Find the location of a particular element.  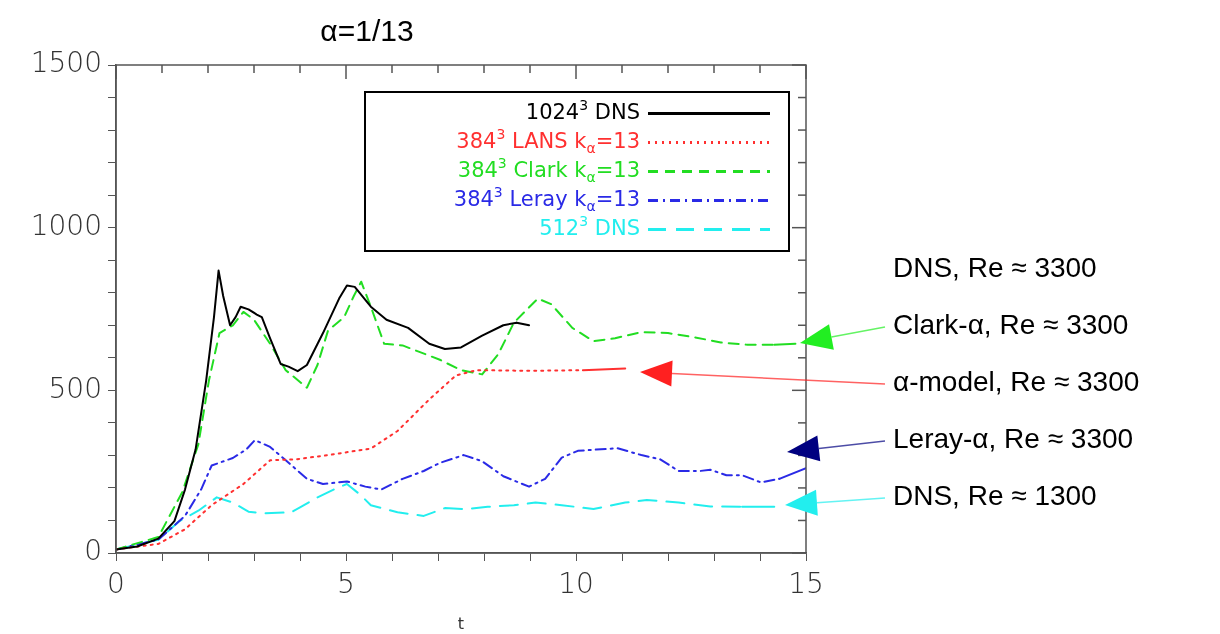

x-tick-label: 5 is located at coordinates (346, 584).